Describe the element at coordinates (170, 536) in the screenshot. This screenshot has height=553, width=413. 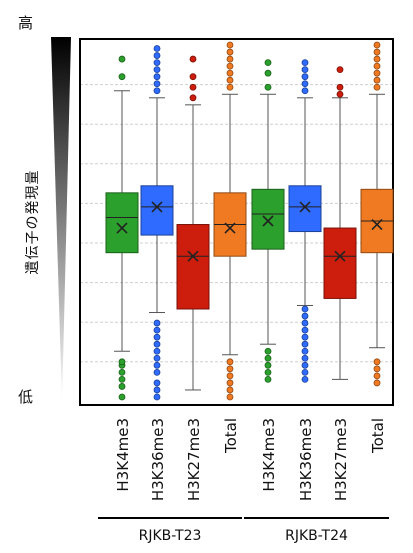
I see `group-label: RJKB-T23` at that location.